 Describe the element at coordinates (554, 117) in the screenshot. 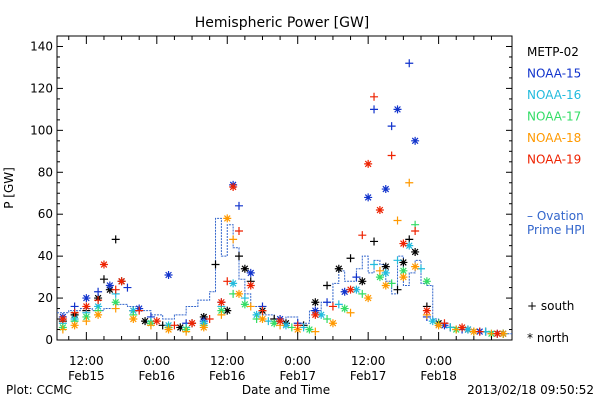

I see `legend-entry: NOAA-17` at that location.